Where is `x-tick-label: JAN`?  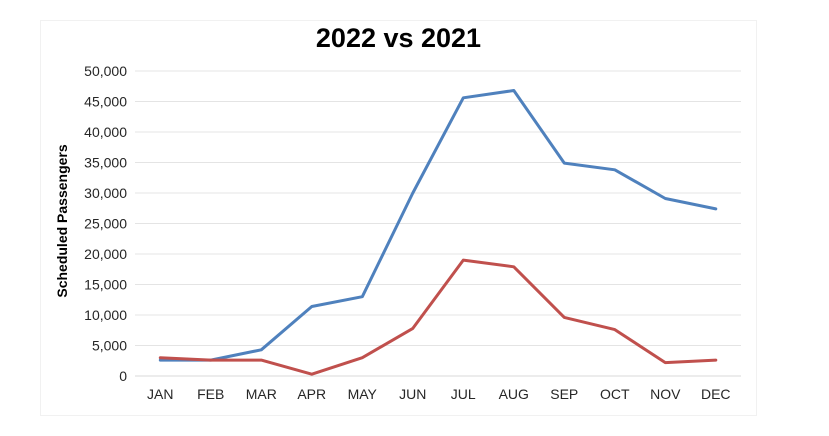 x-tick-label: JAN is located at coordinates (160, 394).